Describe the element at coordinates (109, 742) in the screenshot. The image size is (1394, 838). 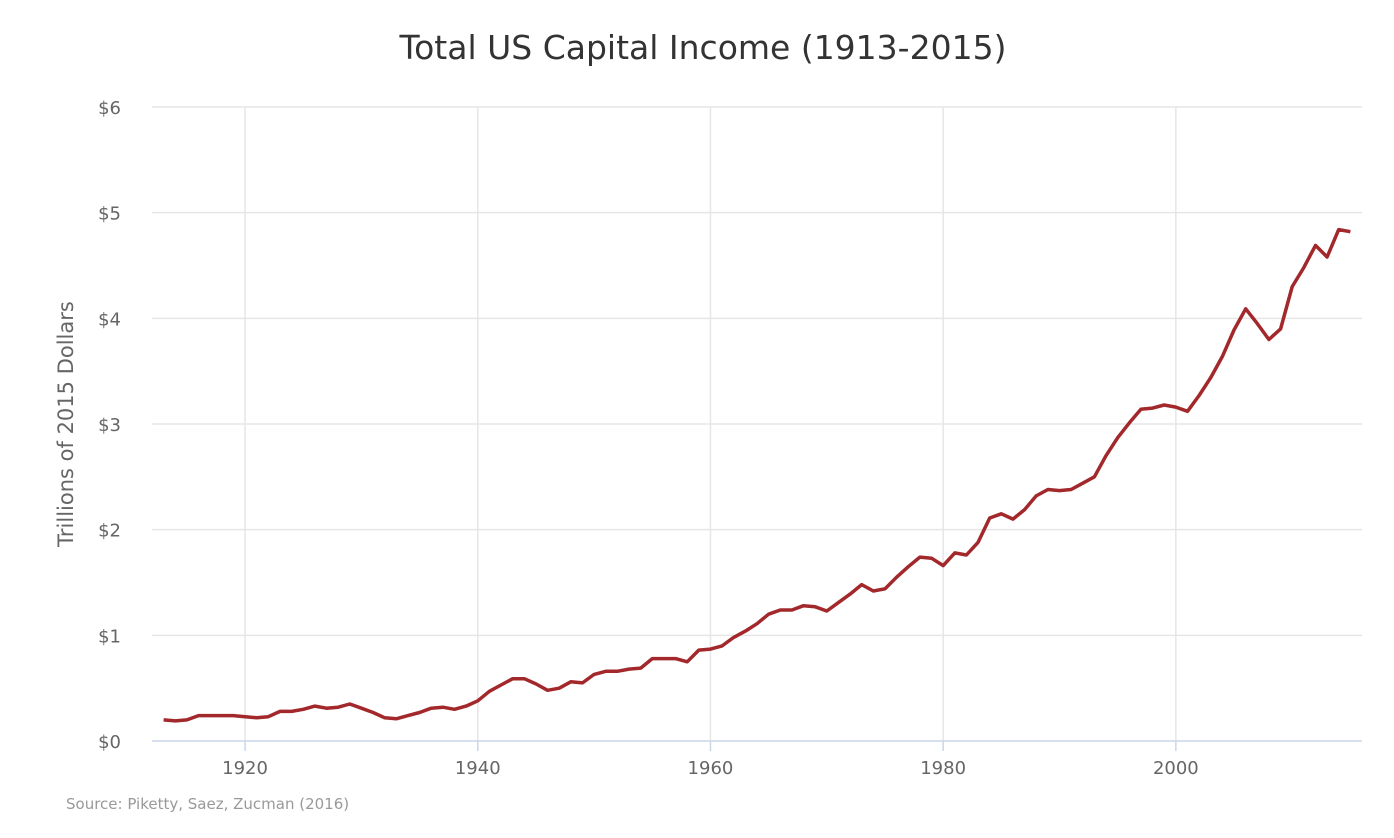
I see `y-tick-label: $0` at that location.